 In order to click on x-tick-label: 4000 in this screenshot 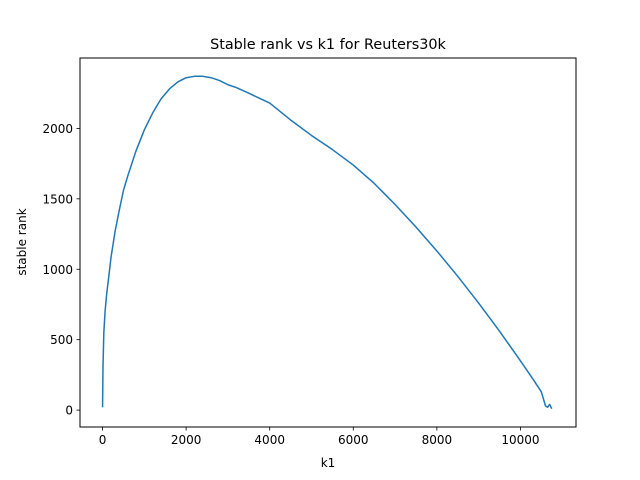, I will do `click(269, 440)`.